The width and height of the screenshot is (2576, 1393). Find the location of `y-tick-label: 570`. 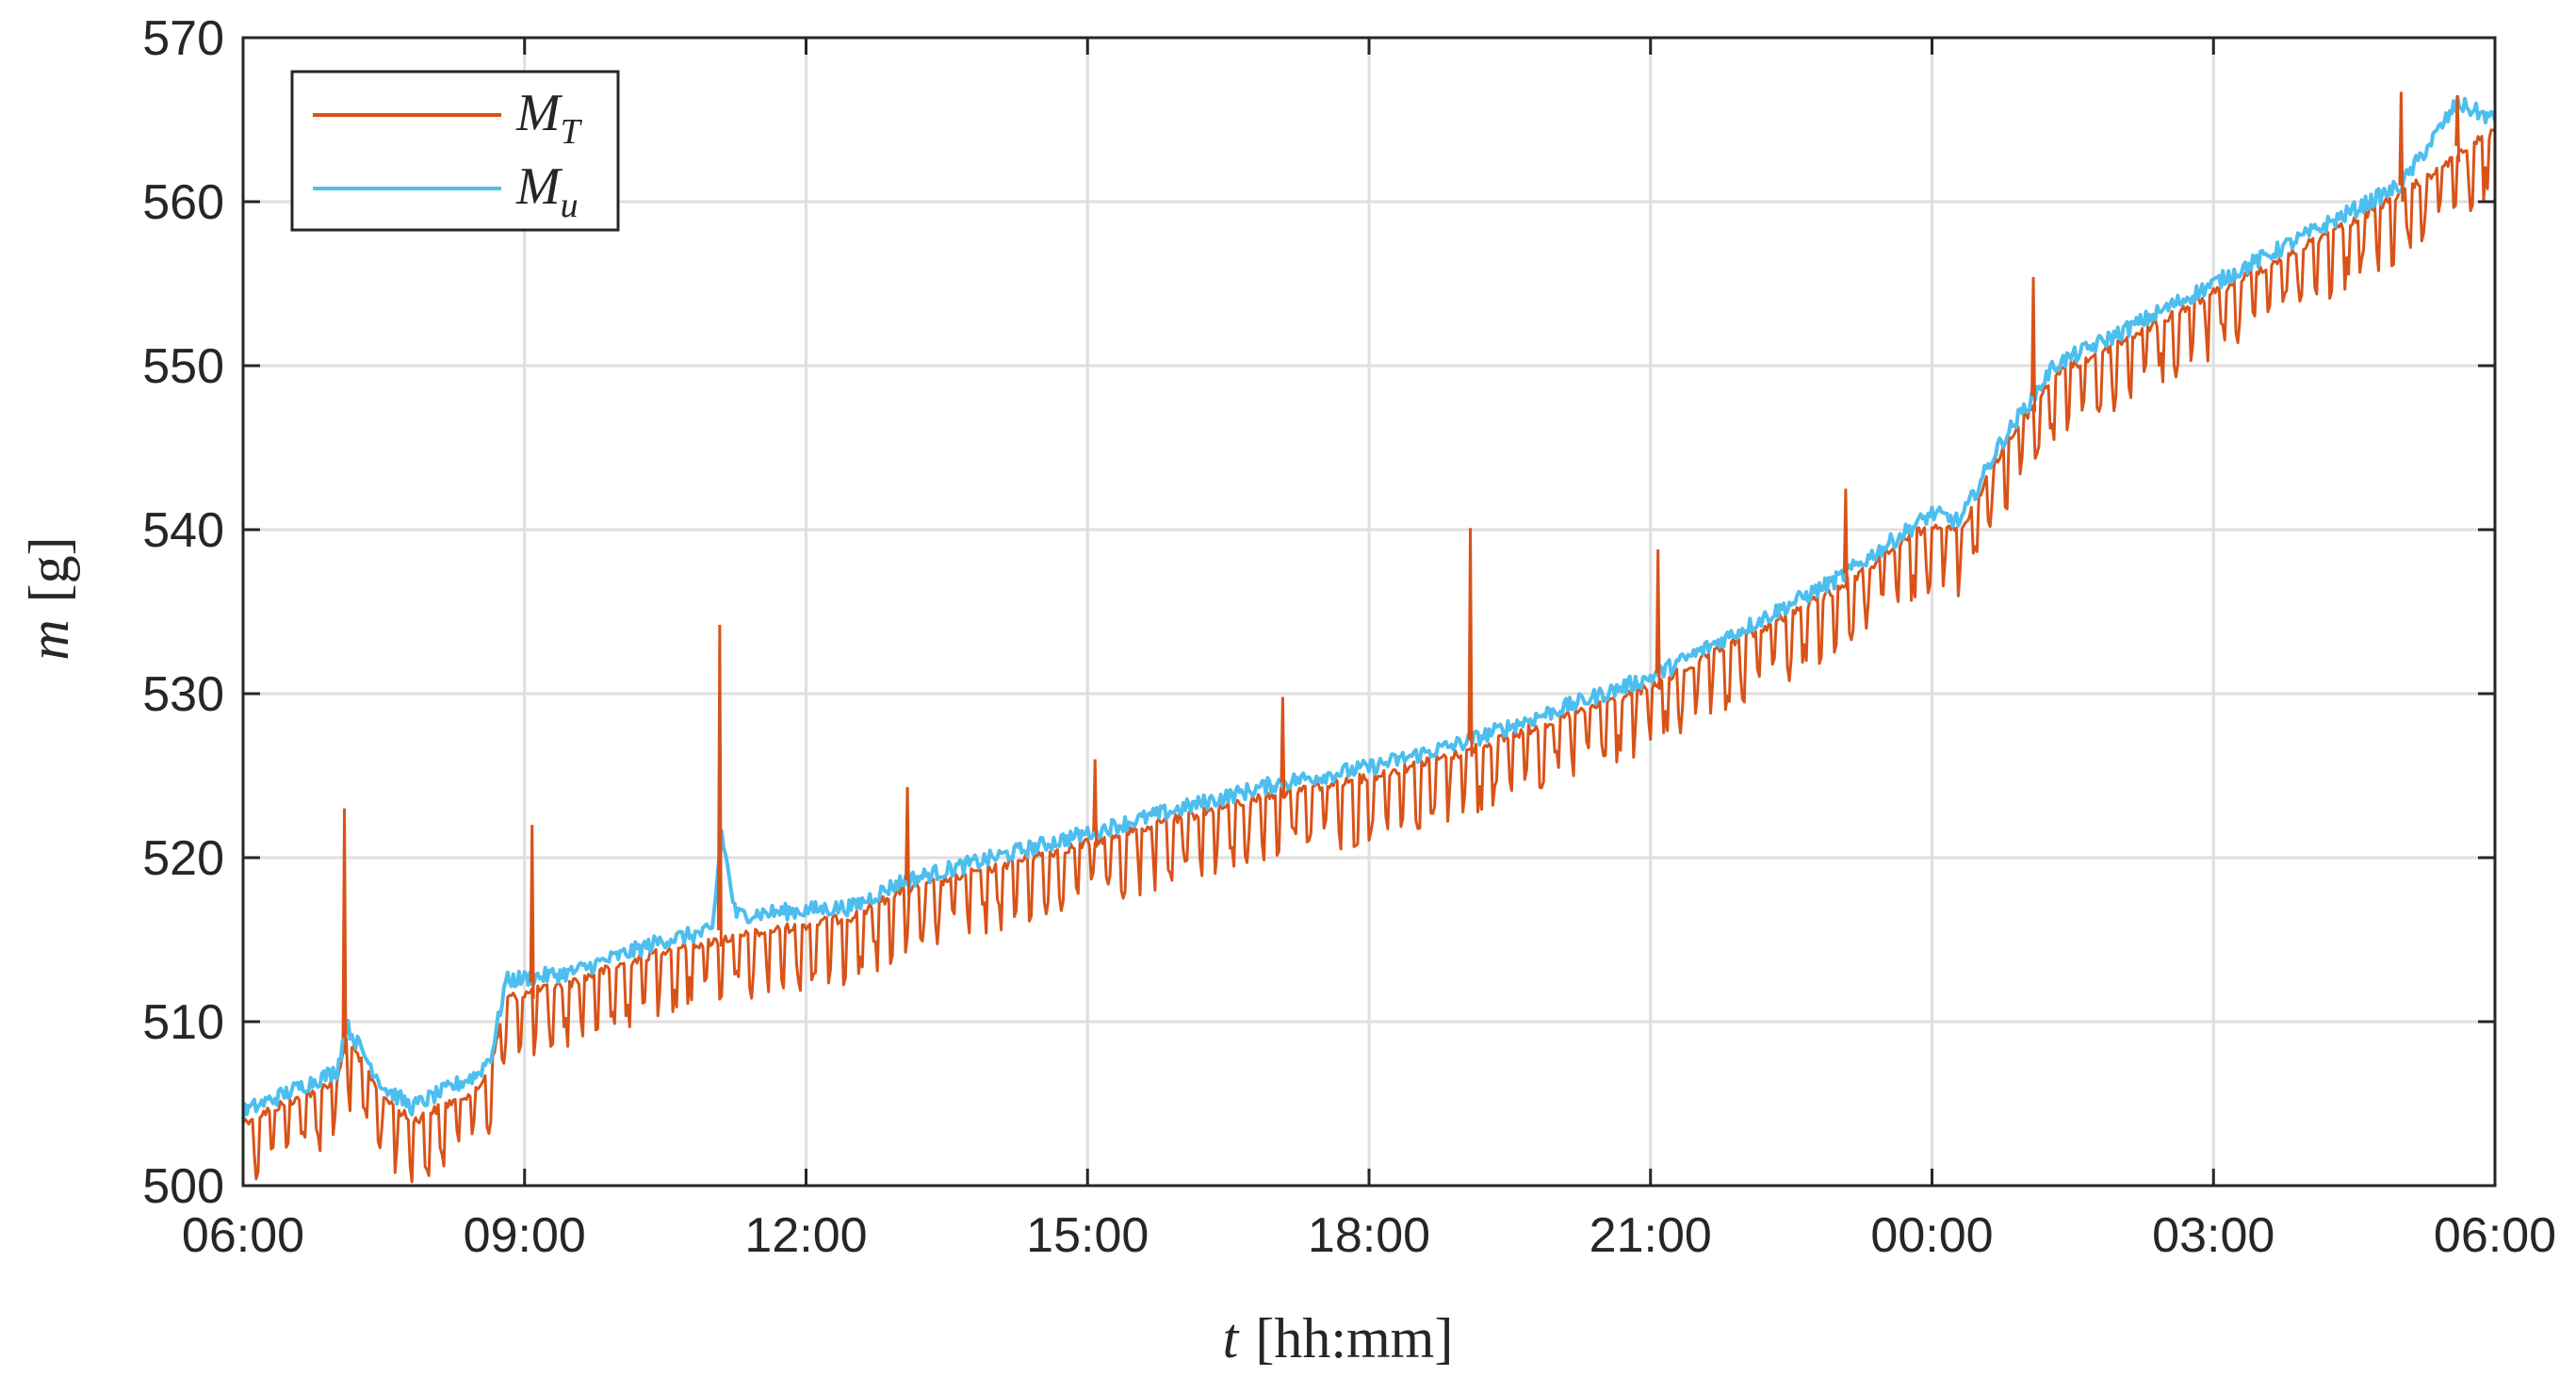

y-tick-label: 570 is located at coordinates (183, 38).